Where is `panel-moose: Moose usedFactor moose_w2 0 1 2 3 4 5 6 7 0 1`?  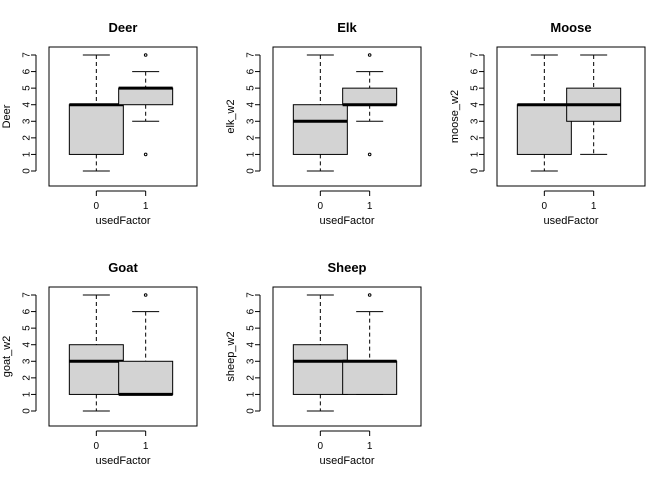 panel-moose: Moose usedFactor moose_w2 0 1 2 3 4 5 6 7 0 1 is located at coordinates (547, 123).